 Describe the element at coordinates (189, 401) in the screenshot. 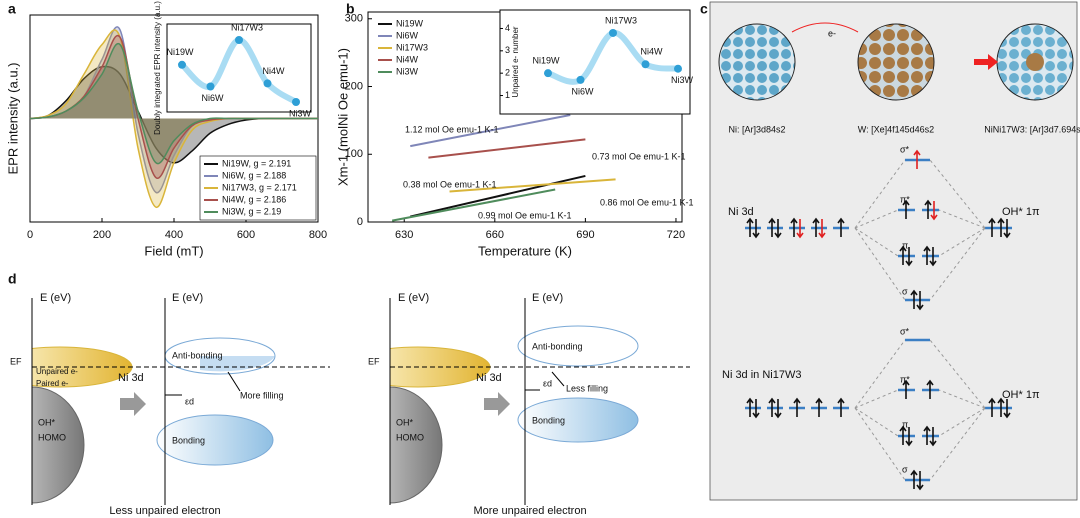

I see `eps-label: εd` at that location.